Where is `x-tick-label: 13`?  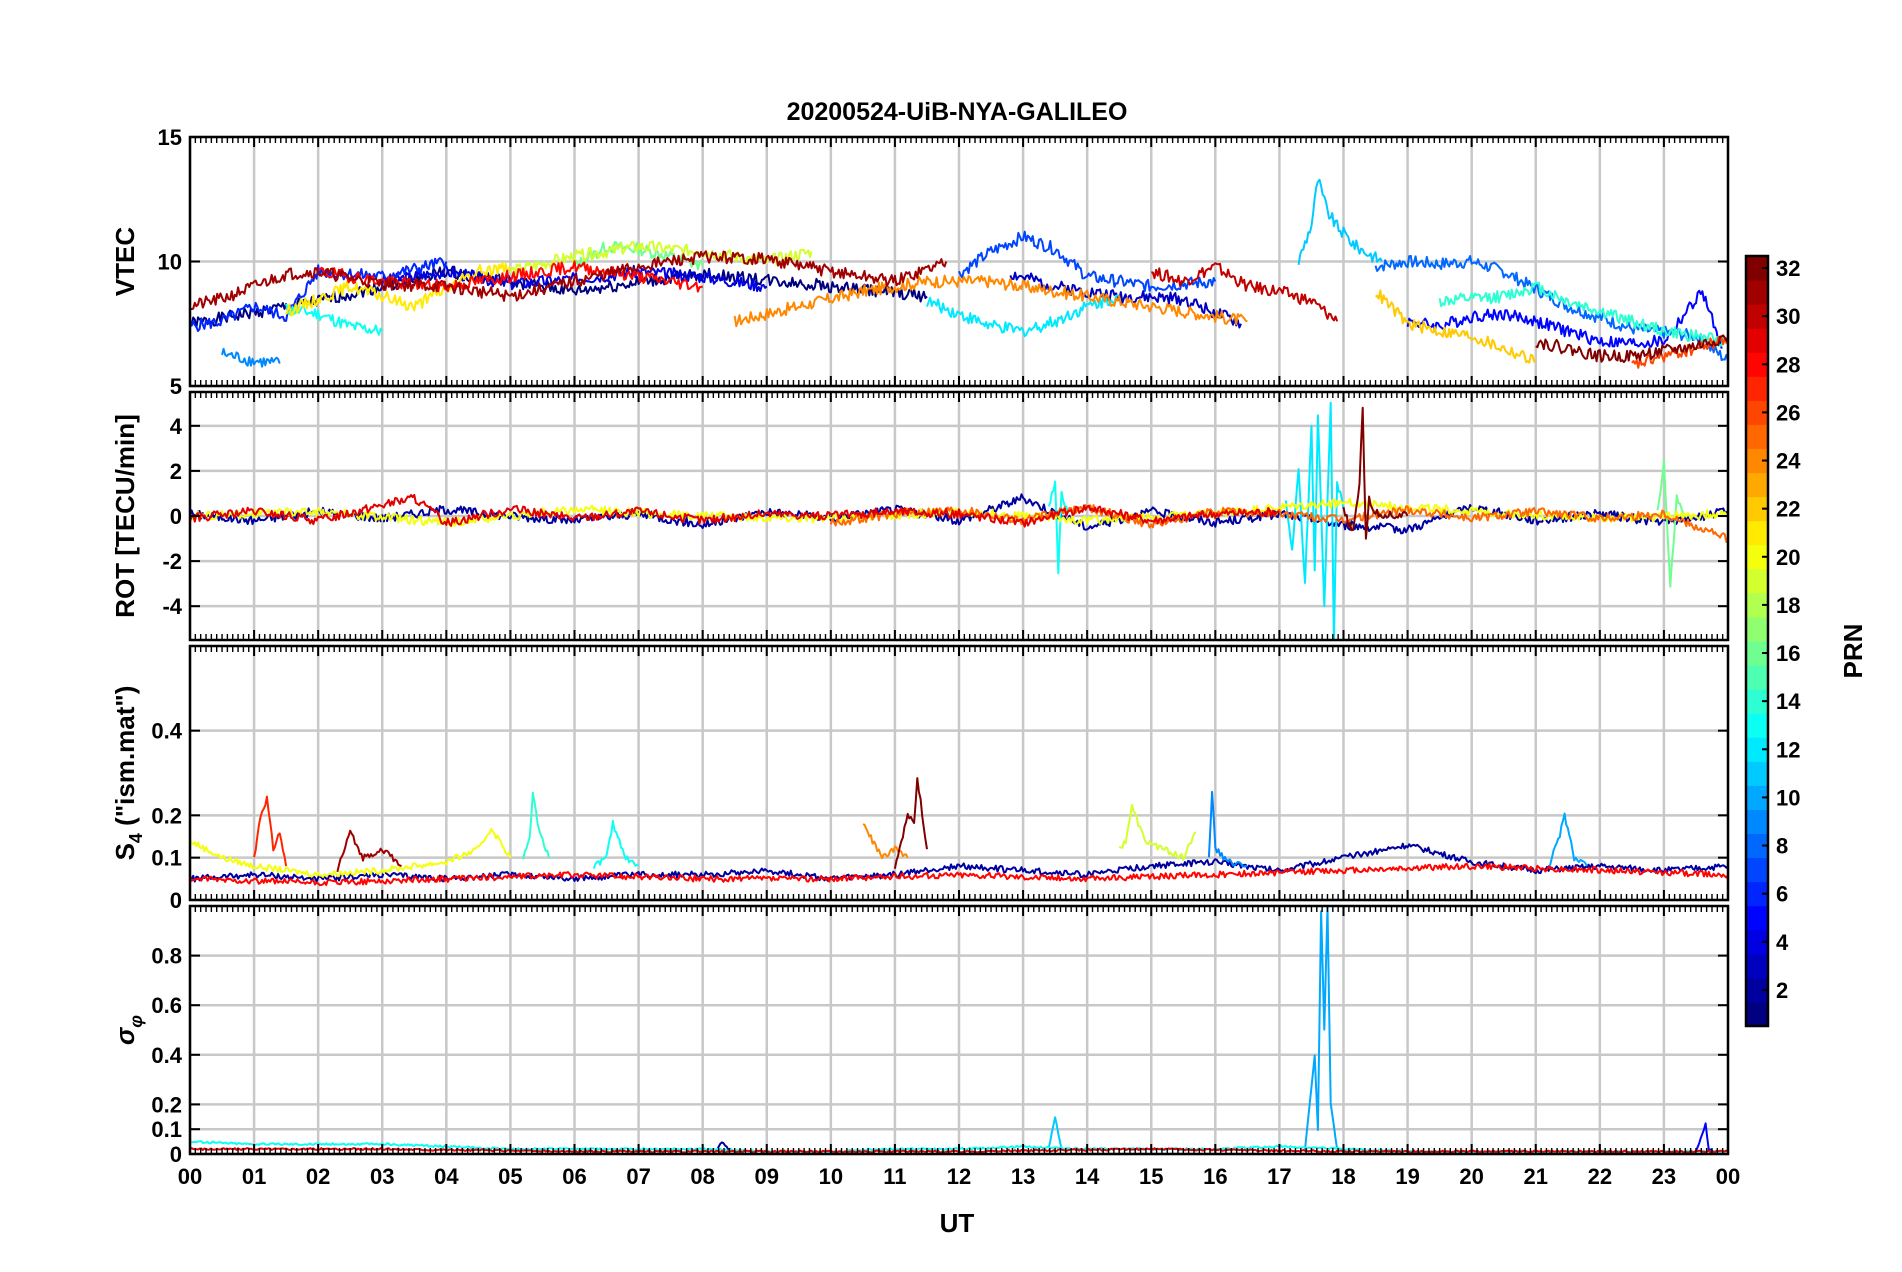 x-tick-label: 13 is located at coordinates (1023, 1176).